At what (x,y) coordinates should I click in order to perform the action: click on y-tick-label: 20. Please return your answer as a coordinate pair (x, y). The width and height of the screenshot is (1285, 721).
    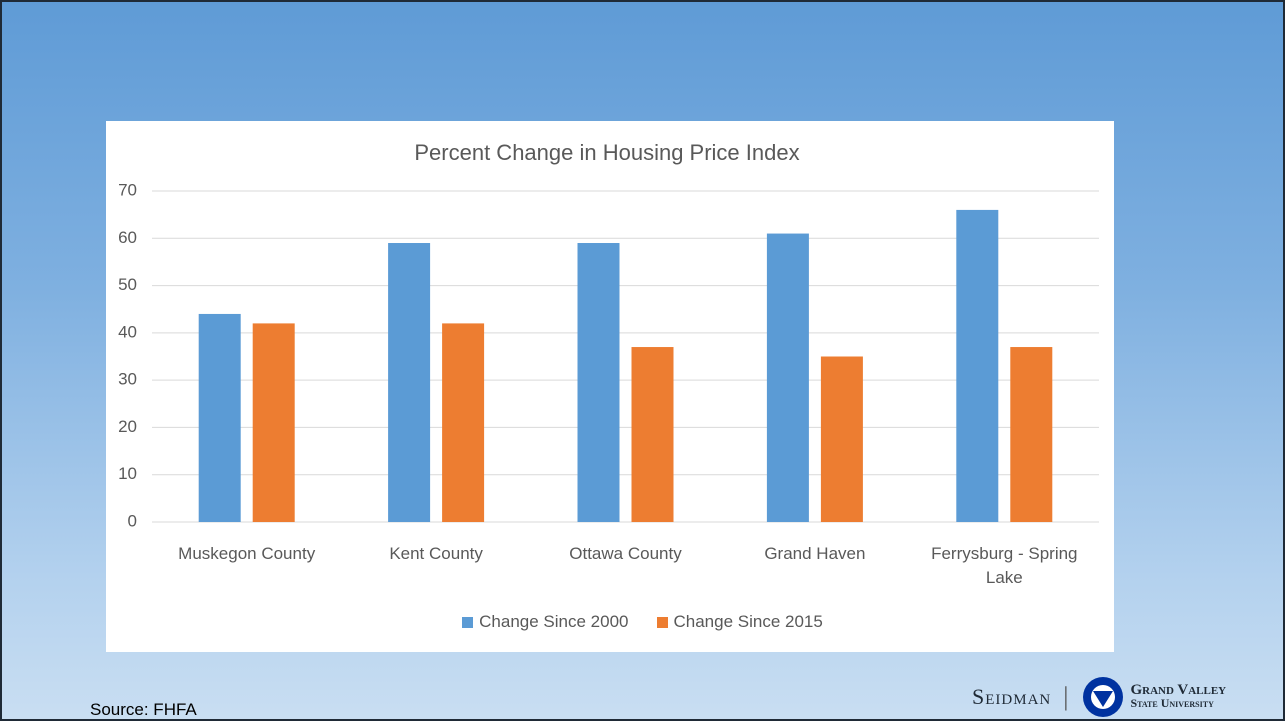
    Looking at the image, I should click on (127, 426).